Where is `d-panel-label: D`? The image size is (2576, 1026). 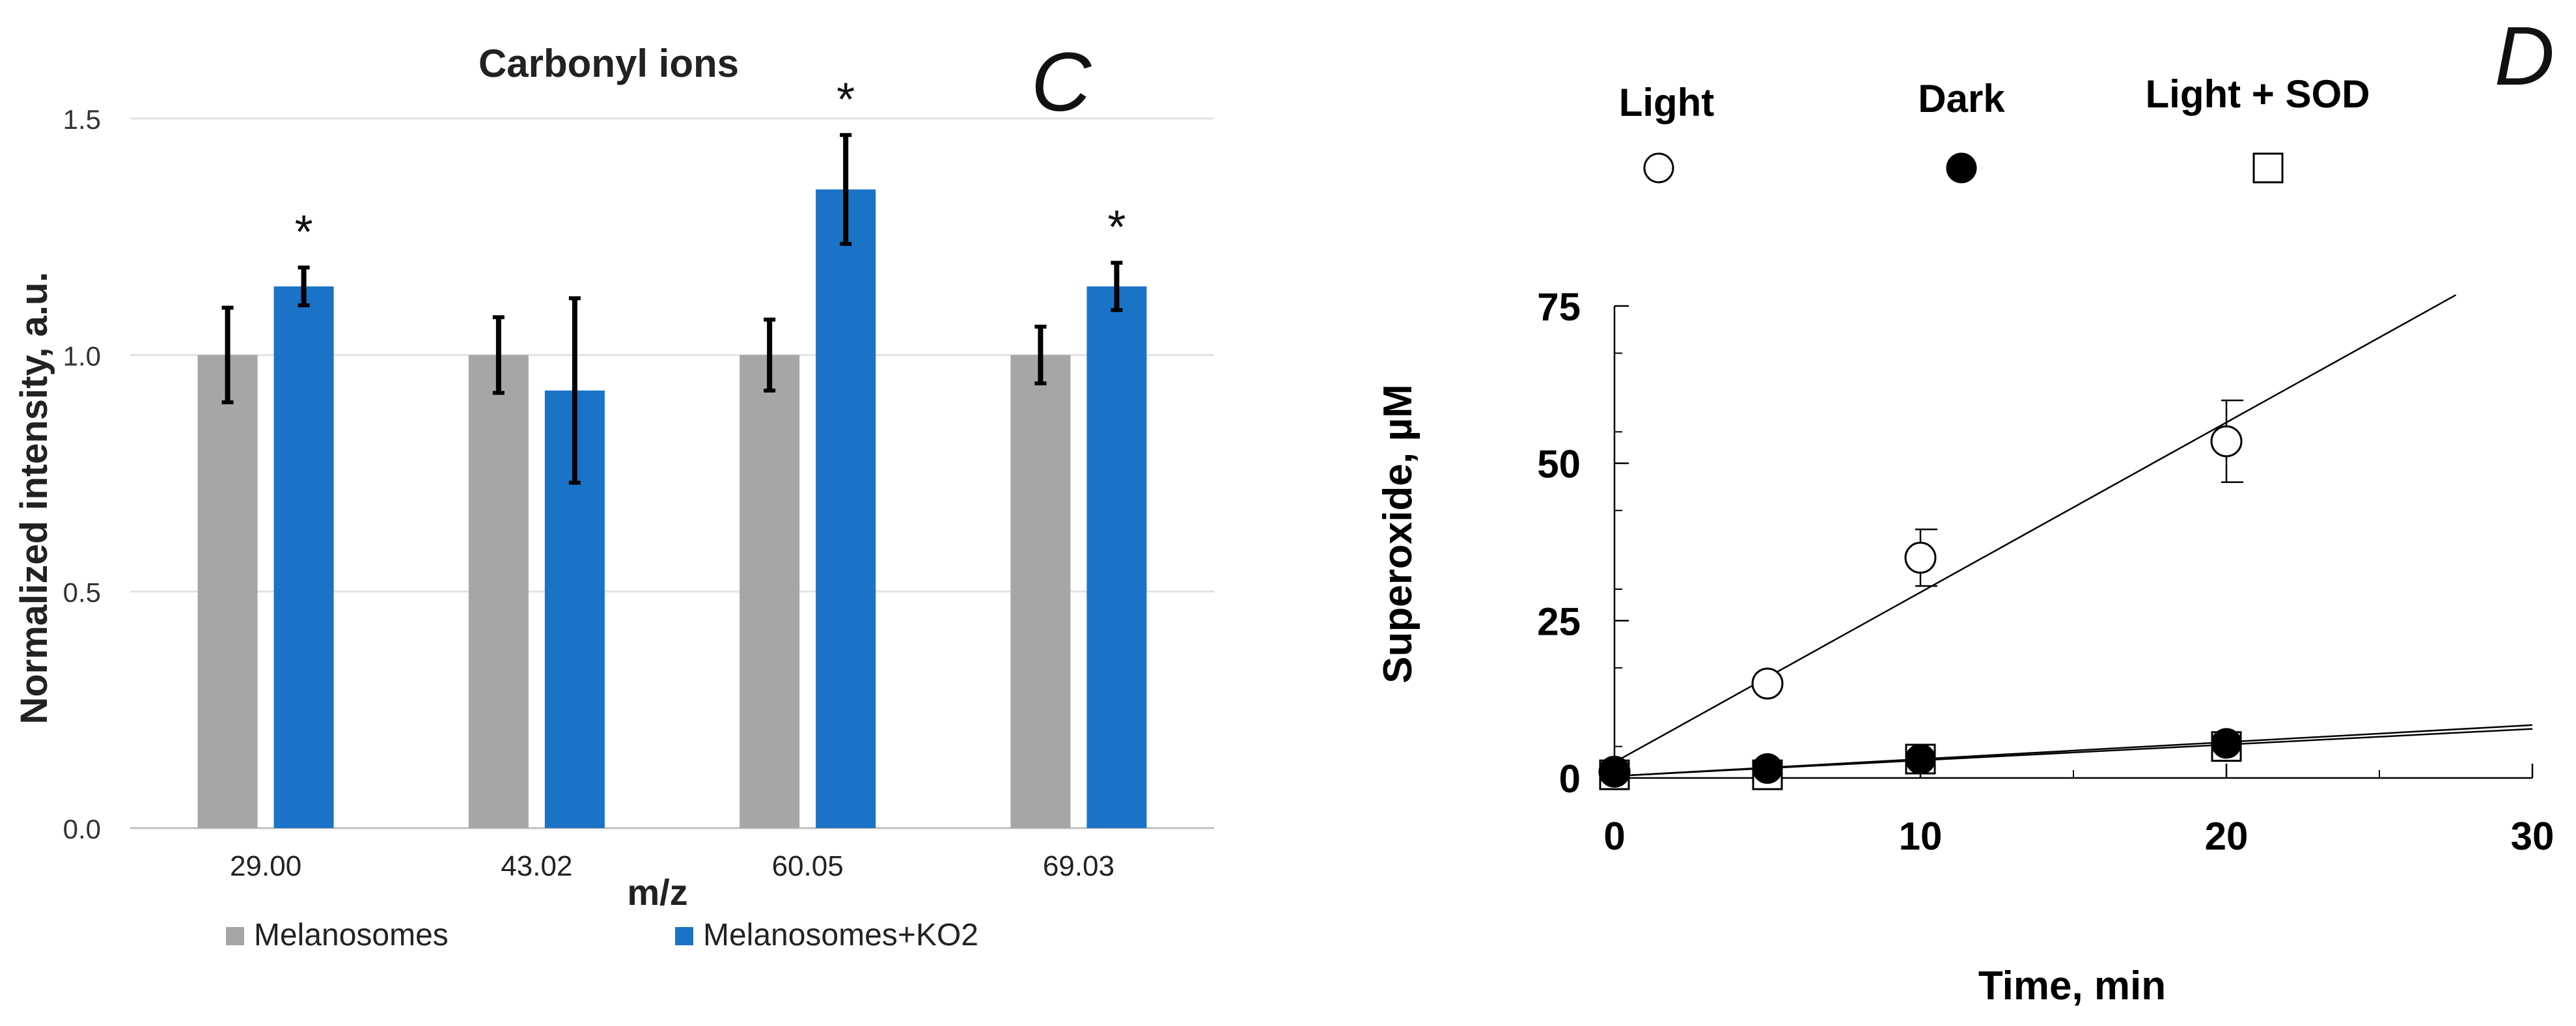
d-panel-label: D is located at coordinates (2525, 56).